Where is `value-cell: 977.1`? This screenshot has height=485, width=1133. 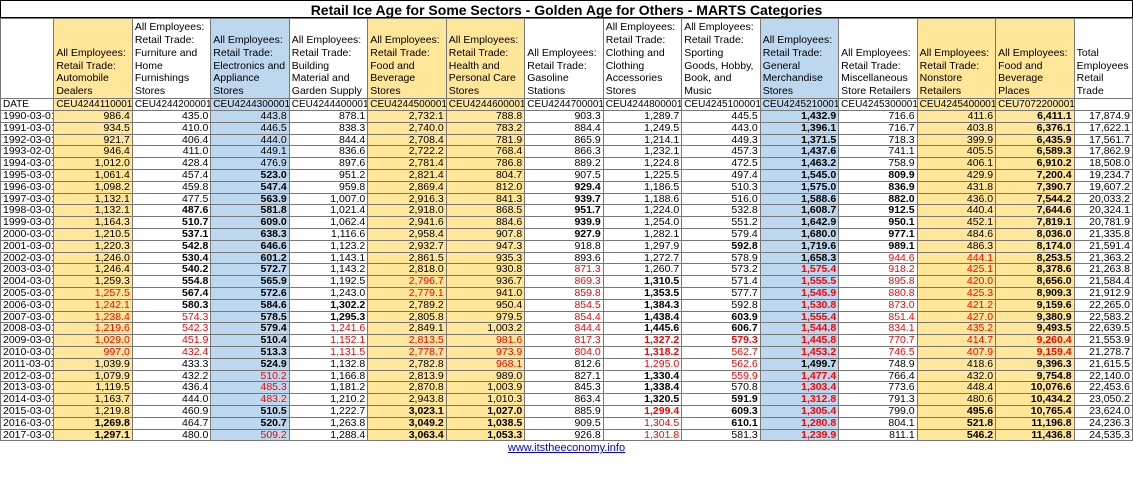 value-cell: 977.1 is located at coordinates (878, 234).